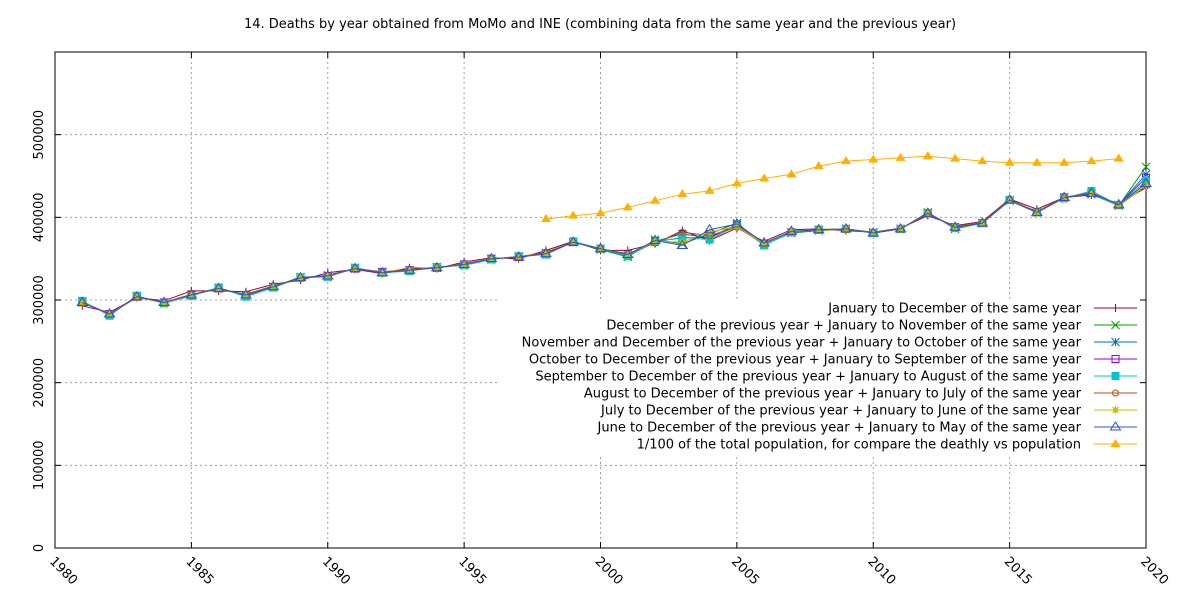 Image resolution: width=1200 pixels, height=600 pixels. What do you see at coordinates (954, 309) in the screenshot?
I see `legend-label: January to December of the same year` at bounding box center [954, 309].